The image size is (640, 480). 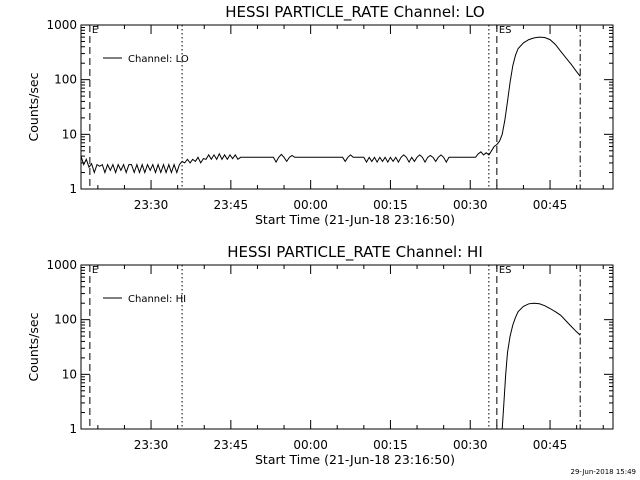 I want to click on legend-label: Channel: HI, so click(x=157, y=299).